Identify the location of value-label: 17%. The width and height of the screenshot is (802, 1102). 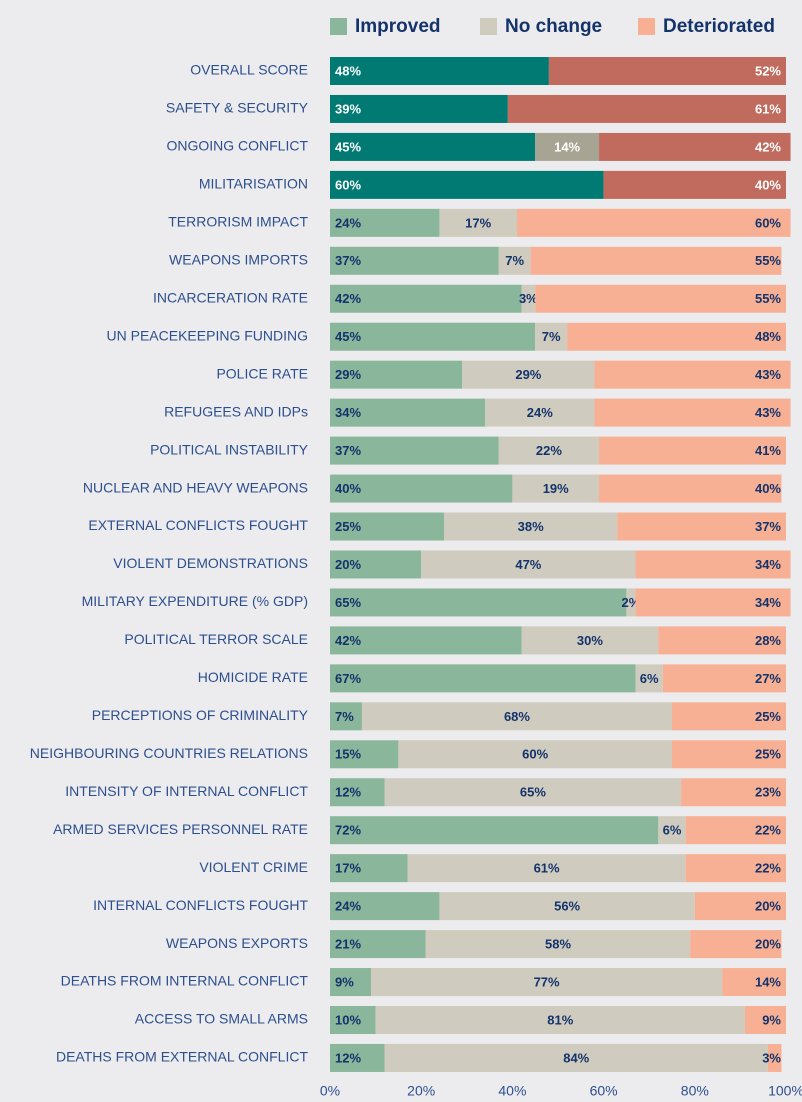
(478, 222).